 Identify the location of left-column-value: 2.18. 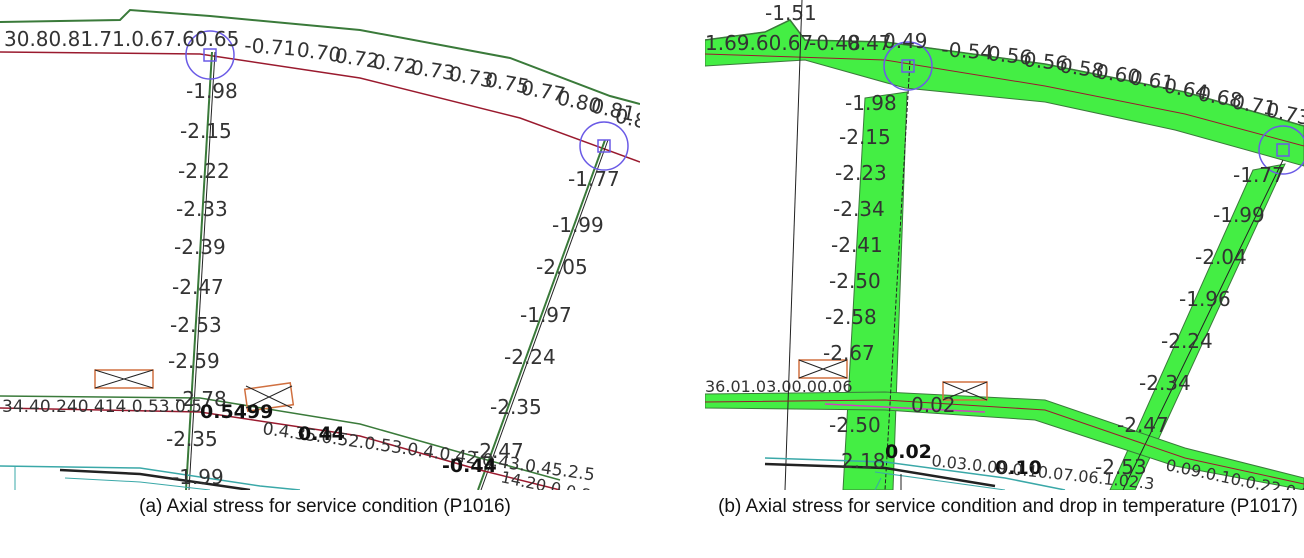
(863, 461).